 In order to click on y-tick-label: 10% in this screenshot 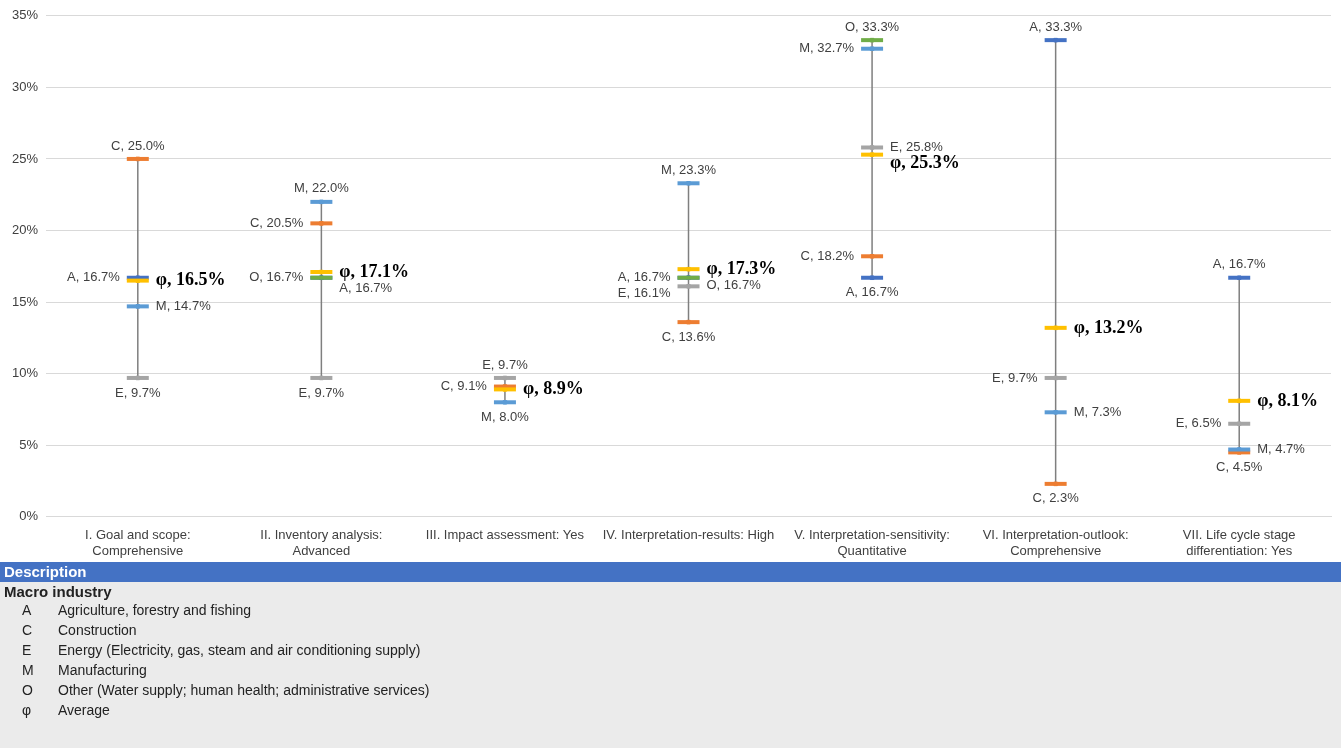, I will do `click(25, 373)`.